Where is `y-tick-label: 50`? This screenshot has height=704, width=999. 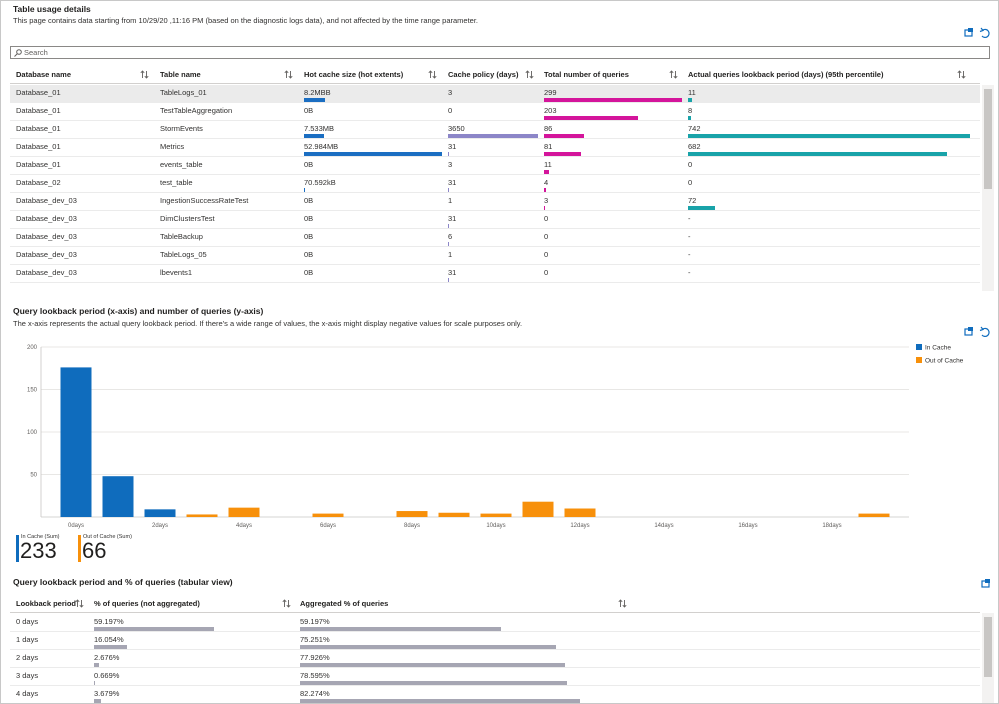
y-tick-label: 50 is located at coordinates (33, 476).